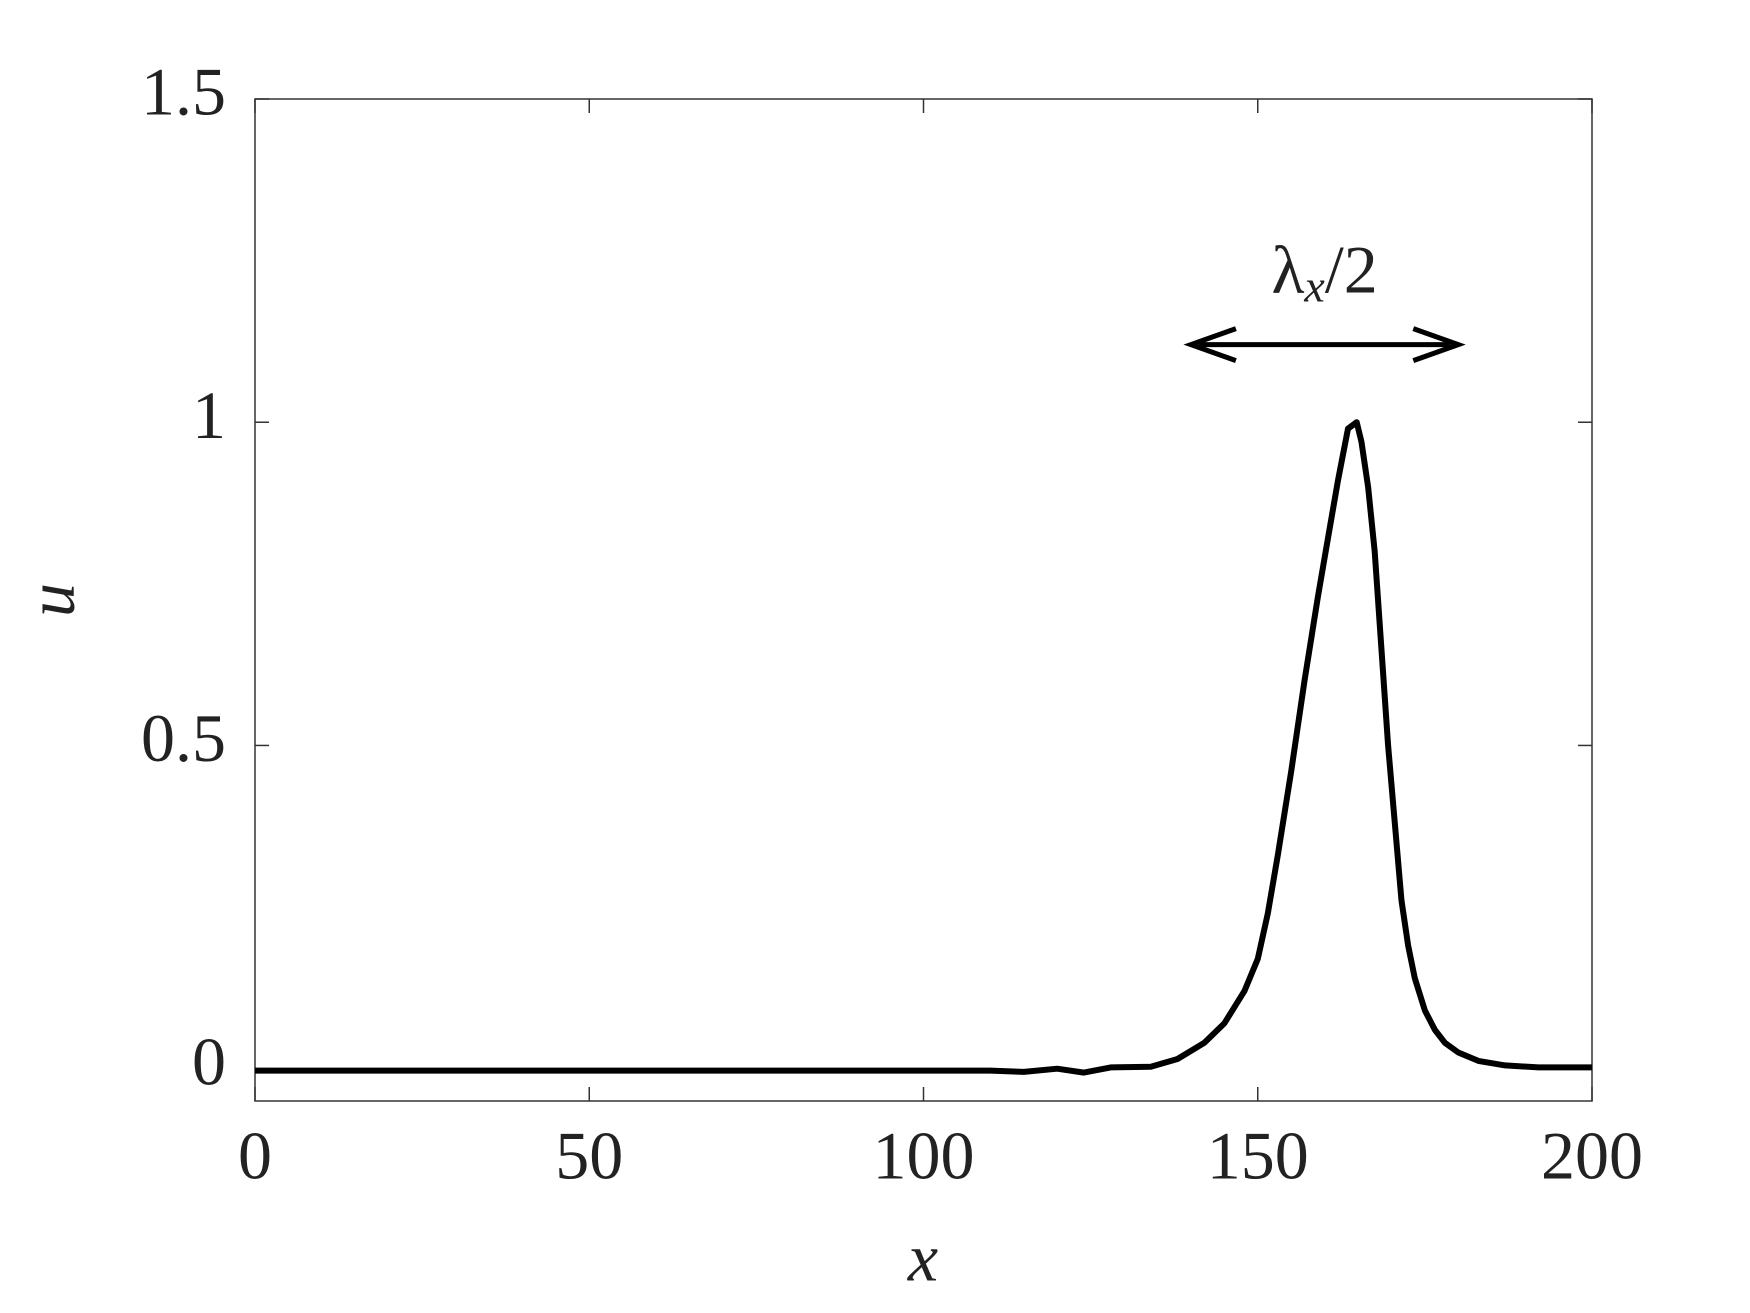 The image size is (1750, 1313). What do you see at coordinates (1314, 285) in the screenshot?
I see `annotation-subscript: x` at bounding box center [1314, 285].